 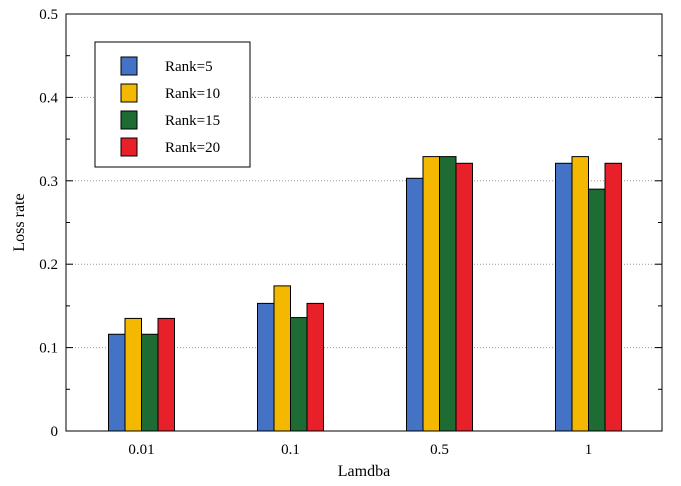 I want to click on x-tick-label: 0.5, so click(x=439, y=450).